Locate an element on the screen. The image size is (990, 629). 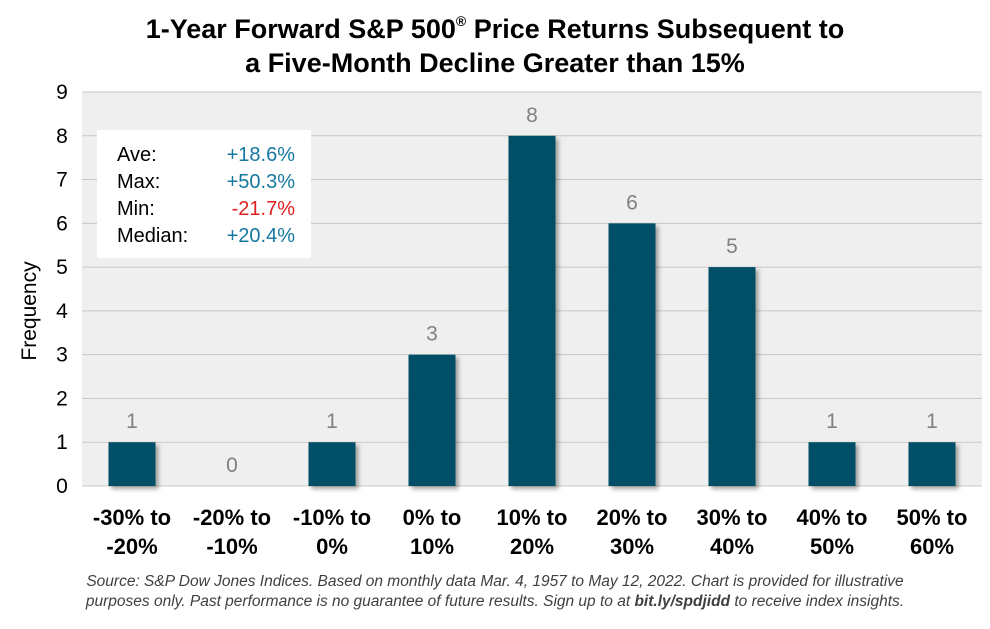
y-tick-label: 0 is located at coordinates (62, 486).